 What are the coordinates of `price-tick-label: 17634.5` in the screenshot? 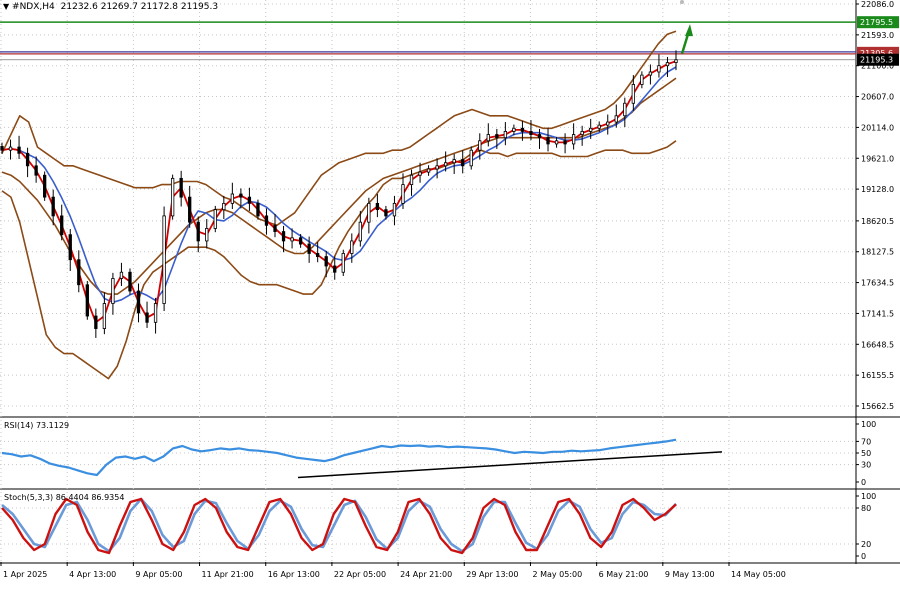 It's located at (877, 283).